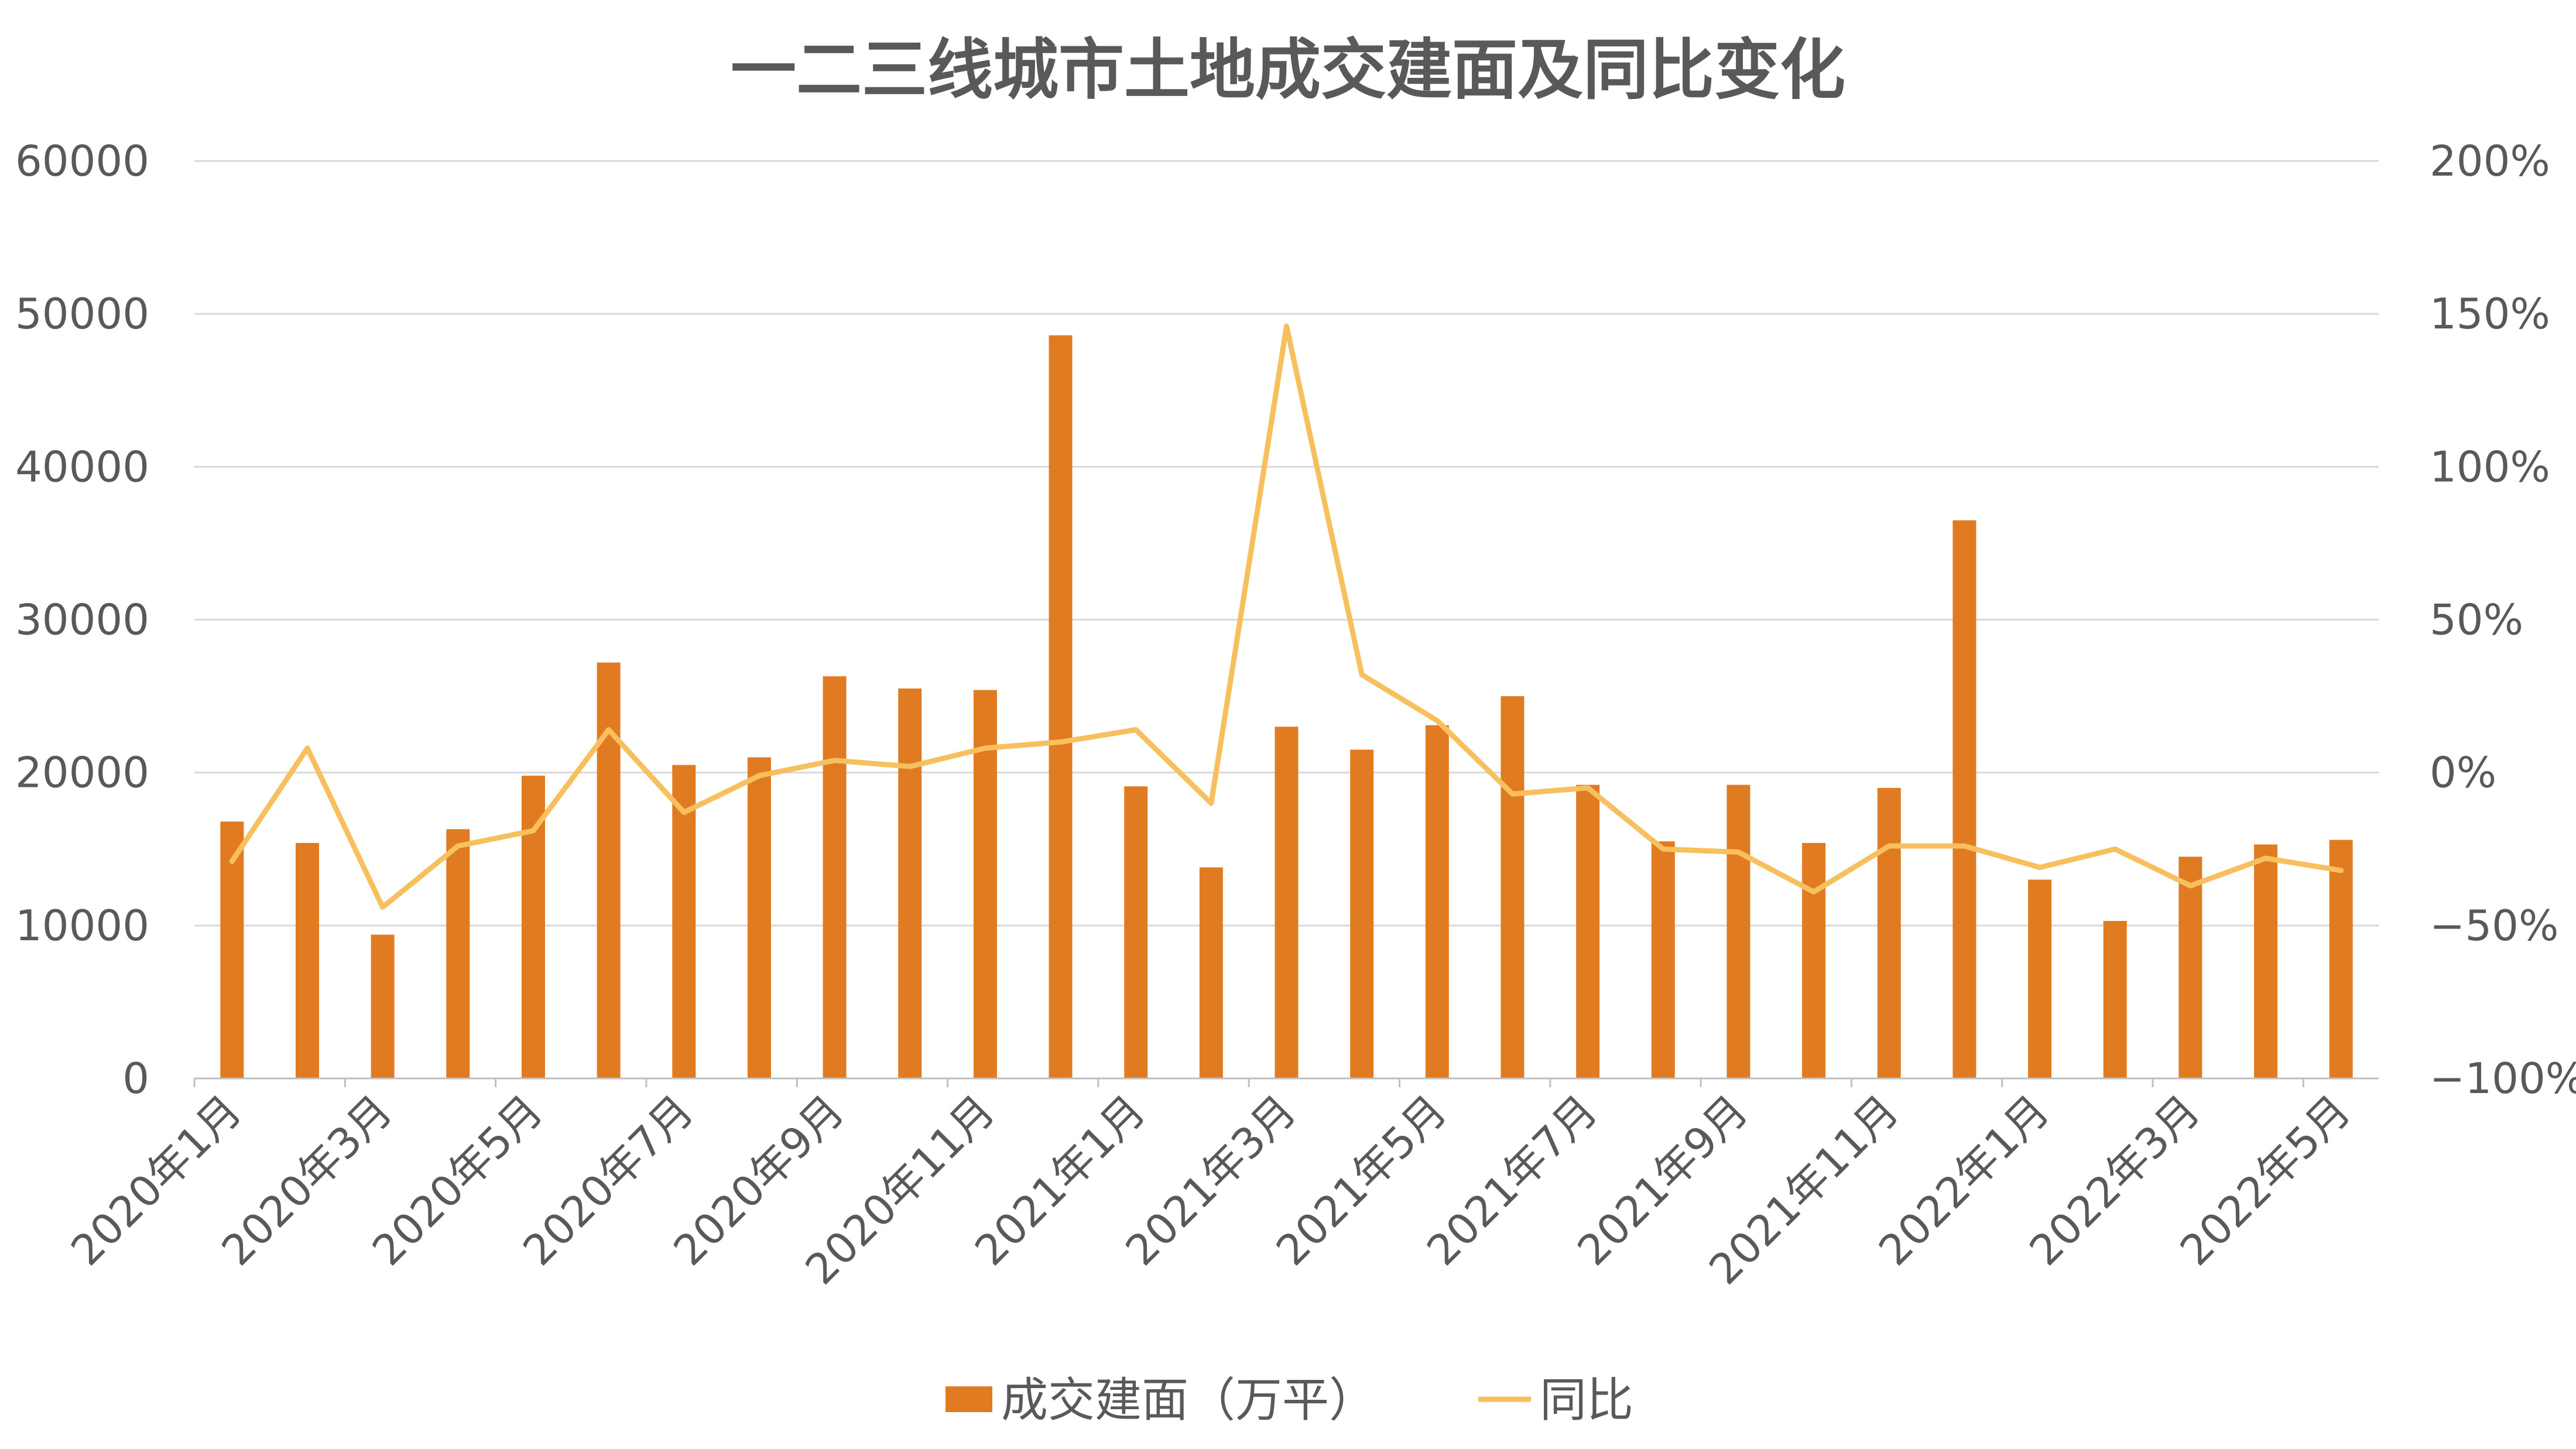 The image size is (2576, 1449). What do you see at coordinates (82, 161) in the screenshot?
I see `y-left-tick-label: 60000` at bounding box center [82, 161].